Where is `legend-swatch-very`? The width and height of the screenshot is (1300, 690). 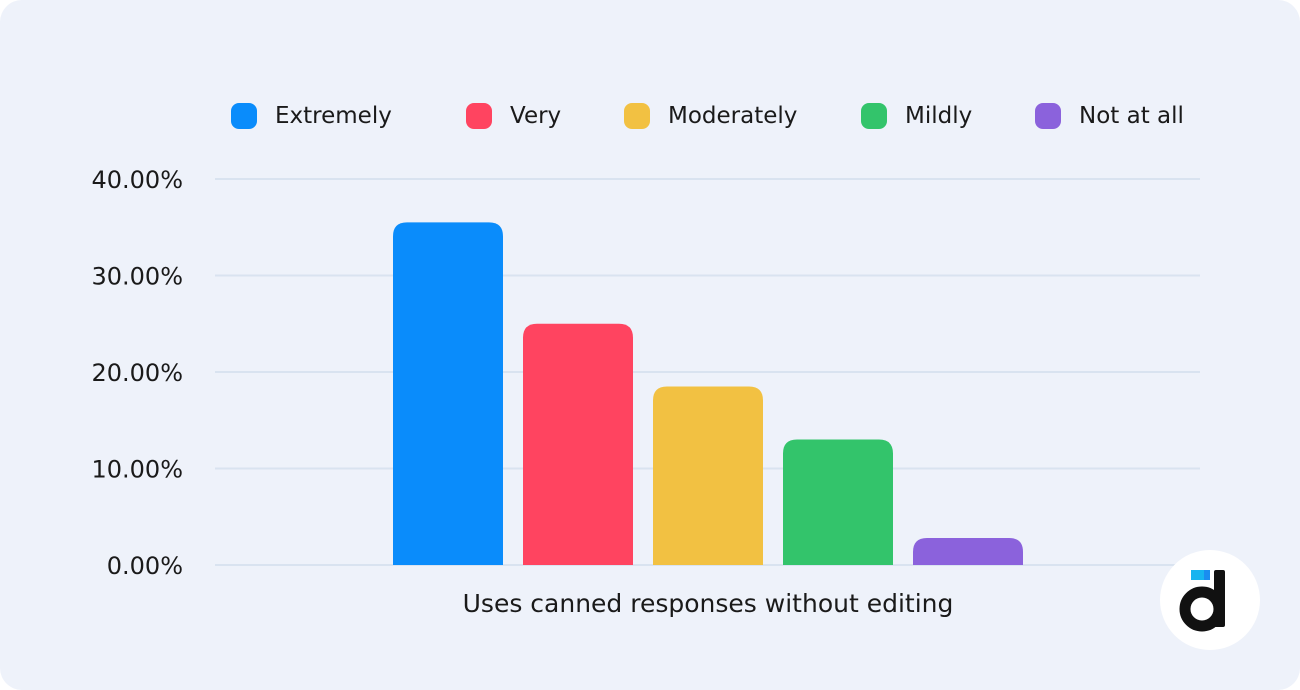 legend-swatch-very is located at coordinates (479, 116).